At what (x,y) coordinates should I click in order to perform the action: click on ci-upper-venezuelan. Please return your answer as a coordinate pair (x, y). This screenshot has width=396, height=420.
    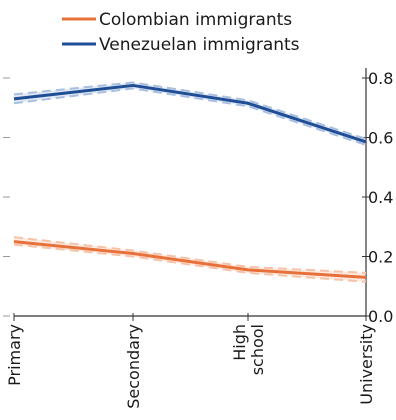
    Looking at the image, I should click on (190, 110).